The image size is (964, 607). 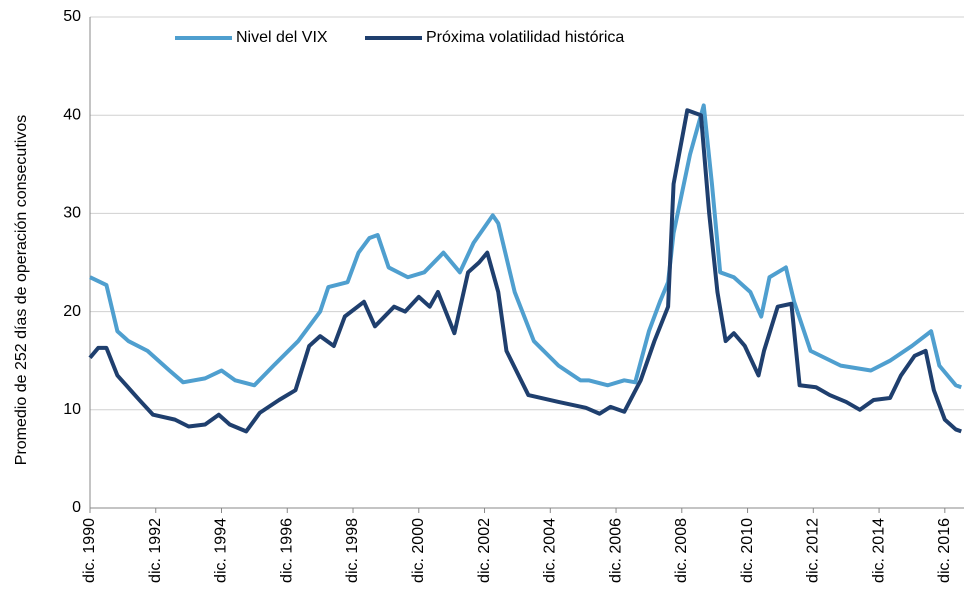 What do you see at coordinates (286, 550) in the screenshot?
I see `x-tick-label: dic. 1996` at bounding box center [286, 550].